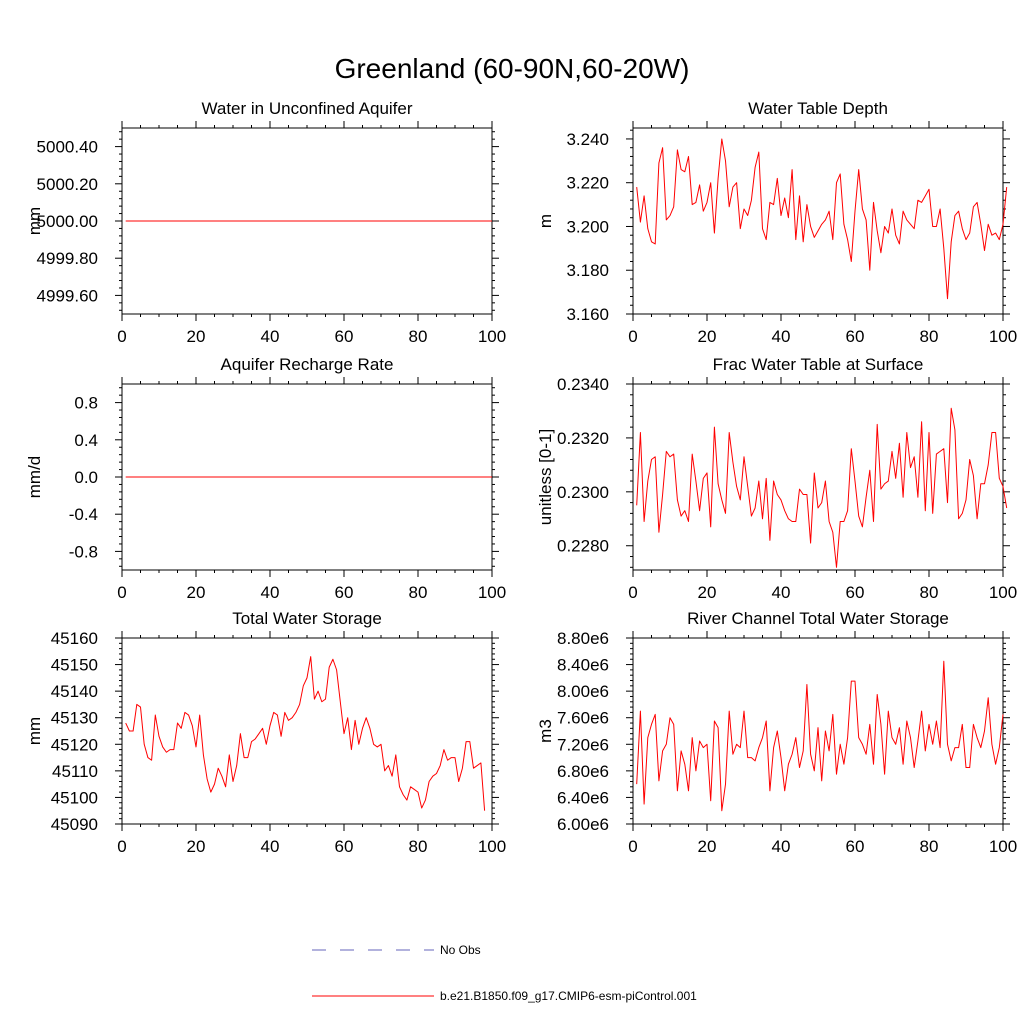 The height and width of the screenshot is (1024, 1024). Describe the element at coordinates (83, 514) in the screenshot. I see `y-tick-label: -0.4` at that location.